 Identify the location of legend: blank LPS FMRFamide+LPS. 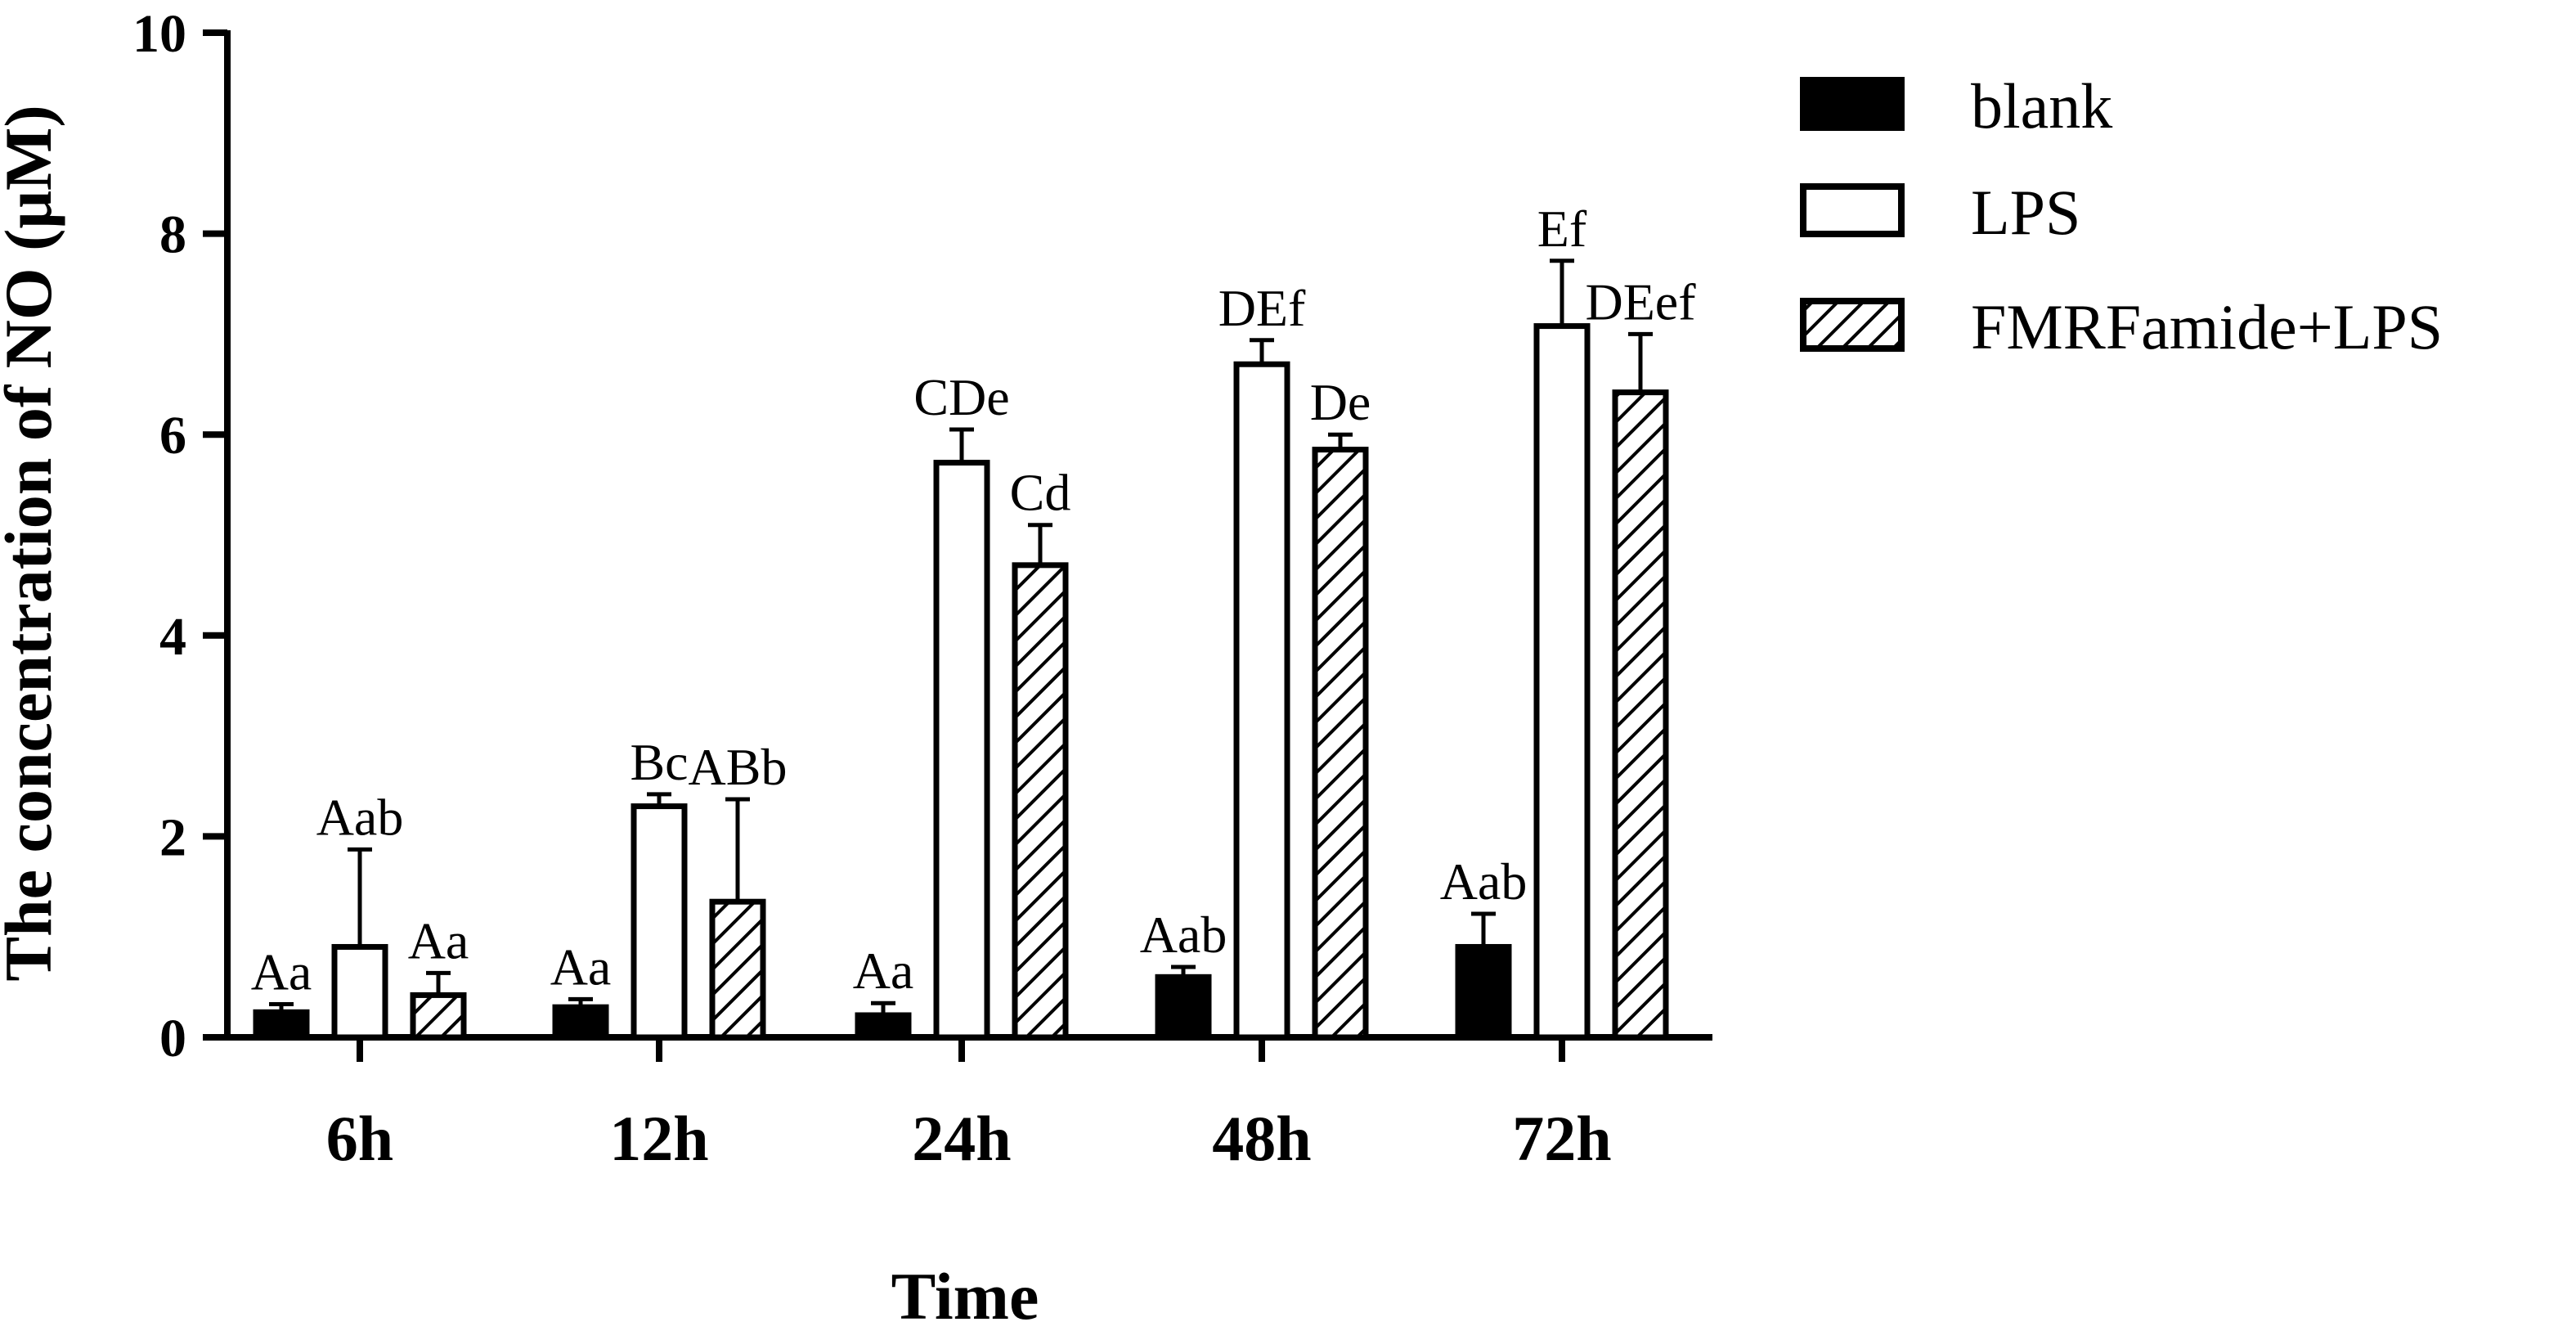
(2121, 216).